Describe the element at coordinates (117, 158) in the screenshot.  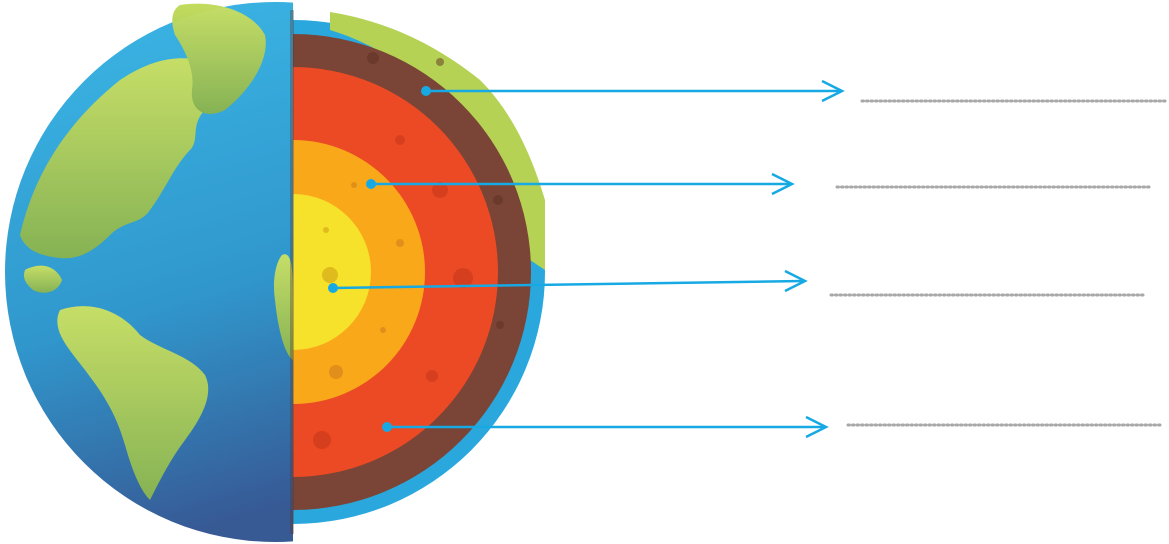
I see `north-america-land` at that location.